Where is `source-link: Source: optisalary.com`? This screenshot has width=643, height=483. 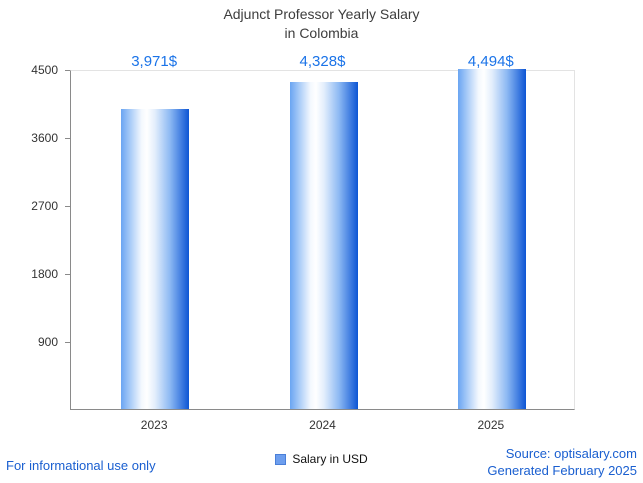 source-link: Source: optisalary.com is located at coordinates (571, 453).